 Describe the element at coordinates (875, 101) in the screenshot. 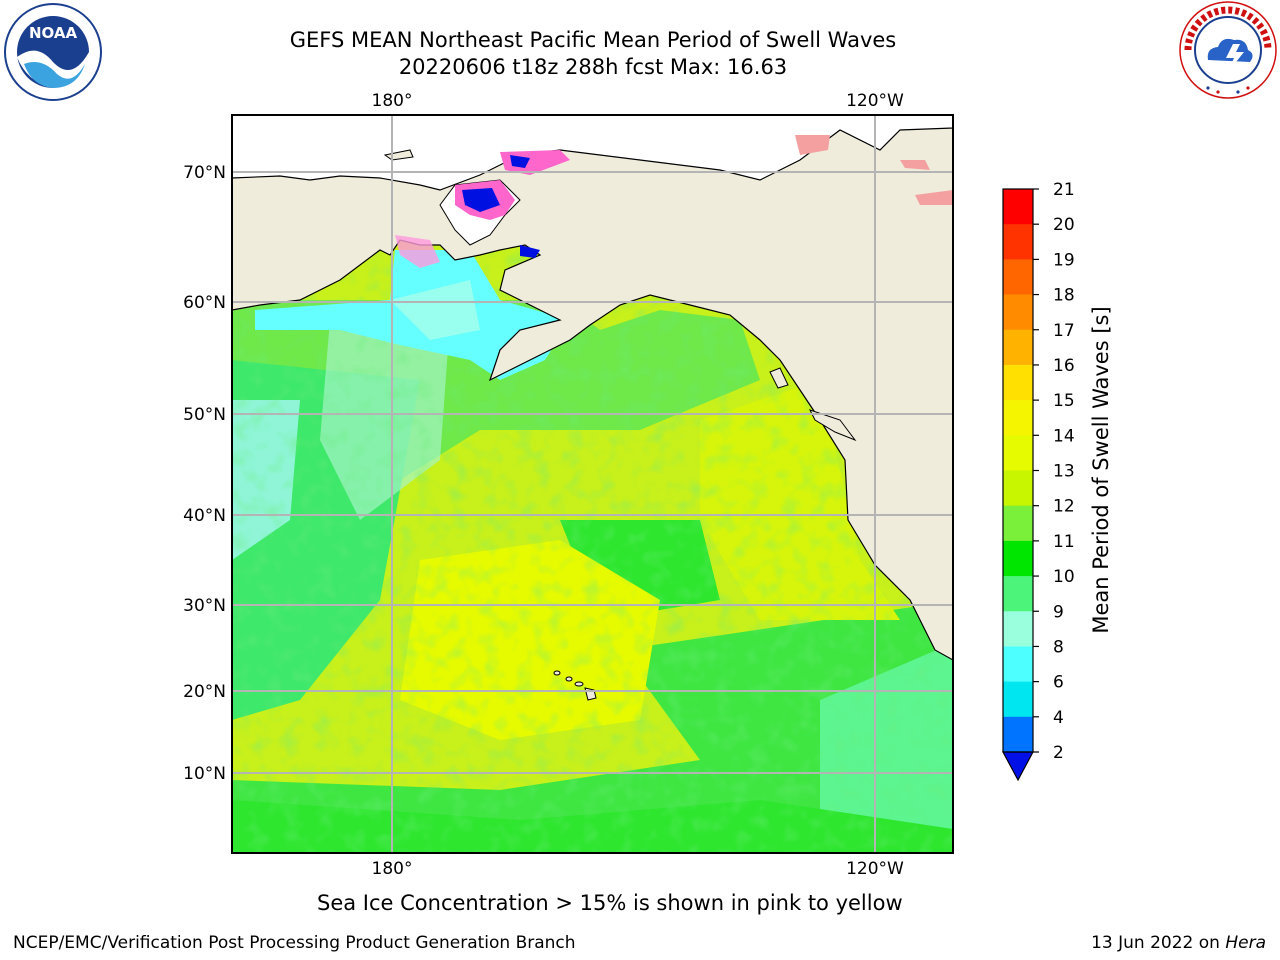

I see `lon-label-top-120w: 120°W` at that location.